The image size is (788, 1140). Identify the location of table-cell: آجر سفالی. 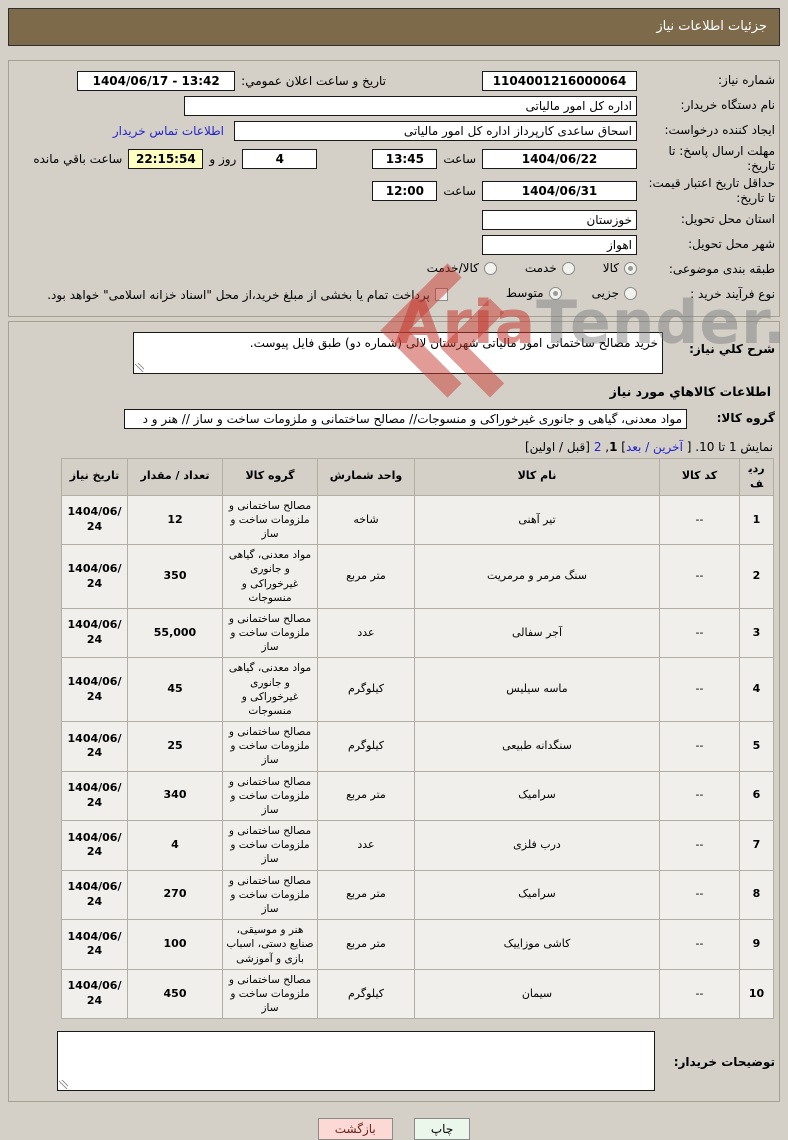
(537, 633).